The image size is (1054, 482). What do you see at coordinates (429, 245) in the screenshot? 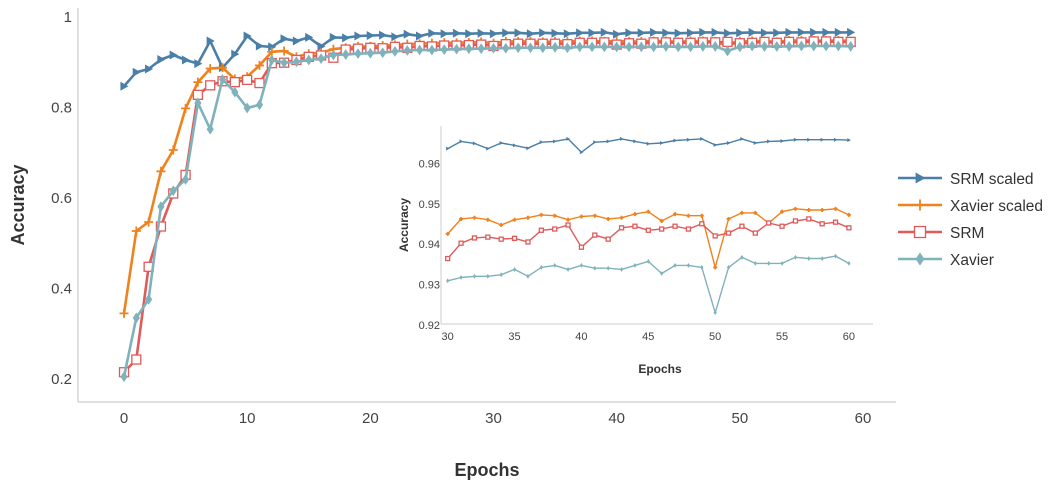
I see `inset-y-tick-labels: 0.92 0.93 0.94 0.95 0.96` at bounding box center [429, 245].